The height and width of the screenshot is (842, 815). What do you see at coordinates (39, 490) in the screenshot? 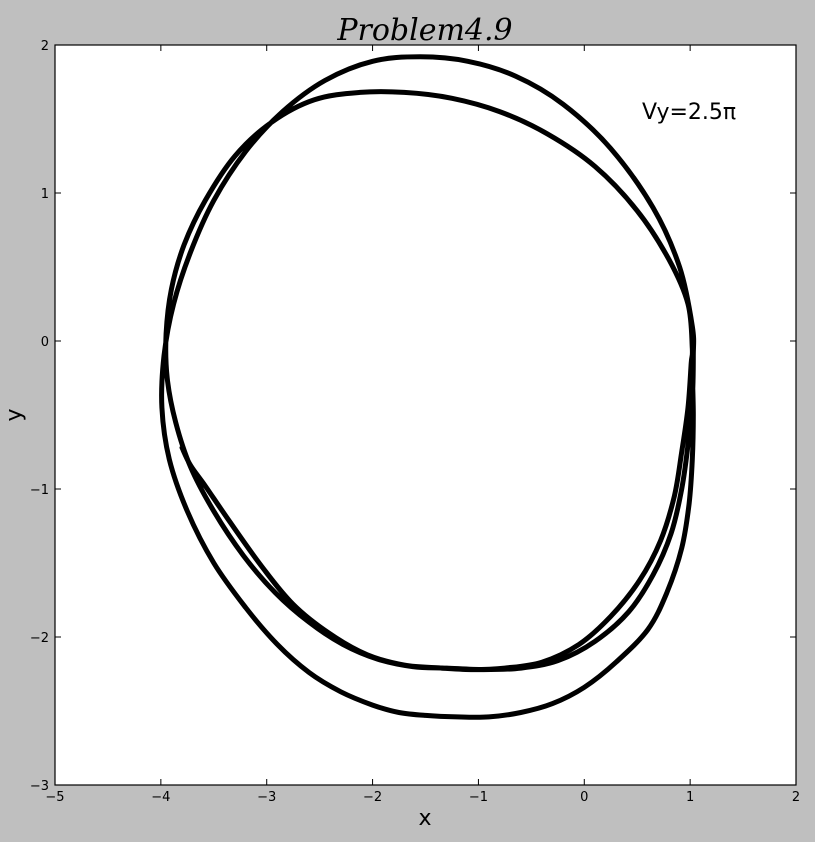
I see `y-tick-label: −1` at bounding box center [39, 490].